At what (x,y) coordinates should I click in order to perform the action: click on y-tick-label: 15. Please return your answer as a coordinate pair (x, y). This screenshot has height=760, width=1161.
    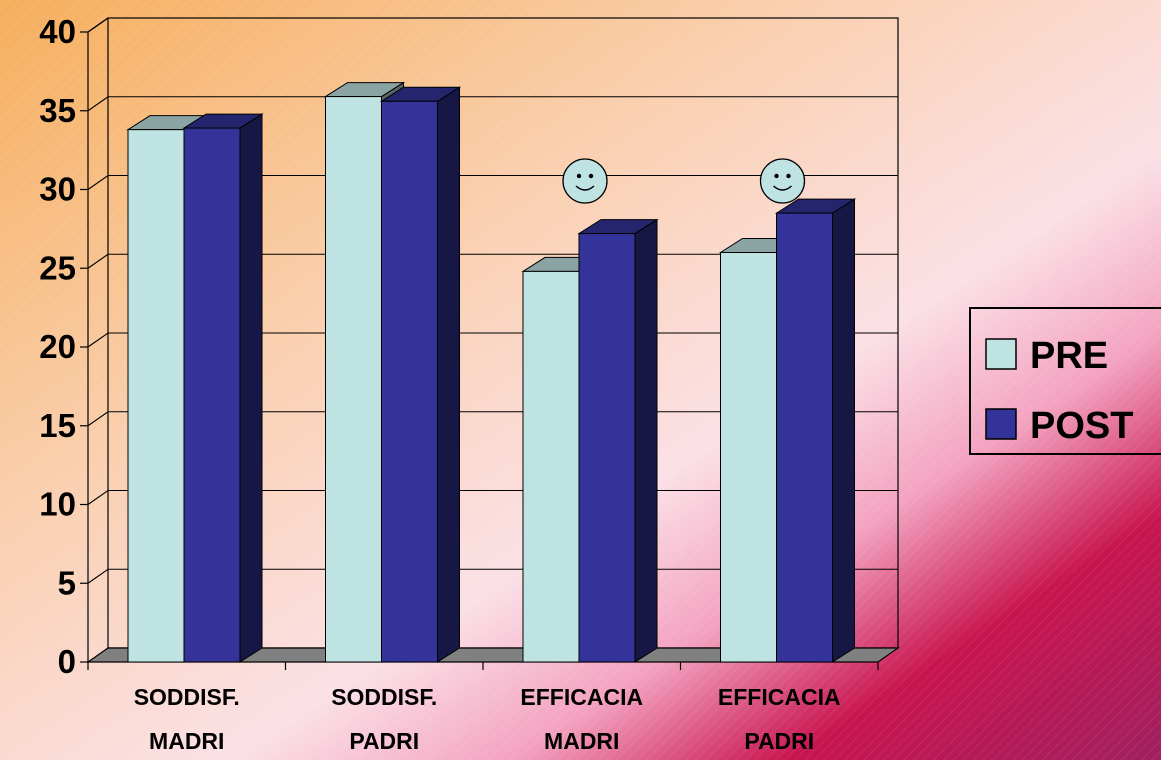
    Looking at the image, I should click on (57, 425).